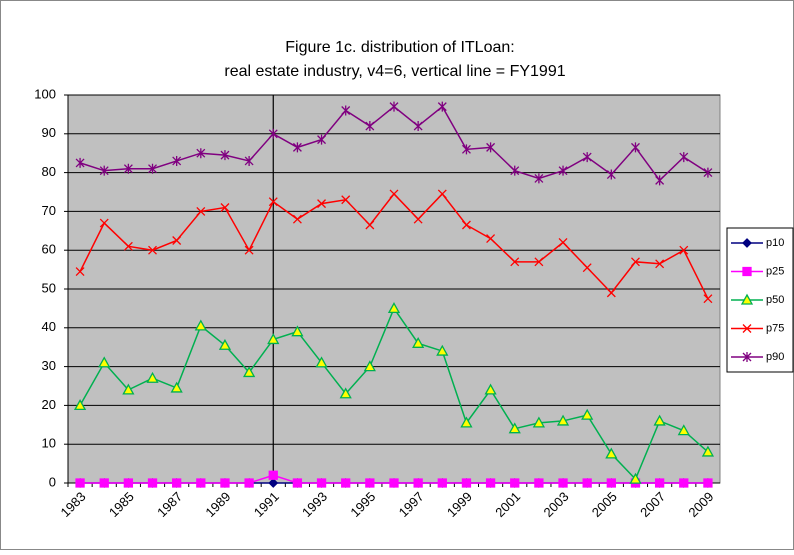 The height and width of the screenshot is (555, 794). What do you see at coordinates (52, 481) in the screenshot?
I see `y-tick-label: 0` at bounding box center [52, 481].